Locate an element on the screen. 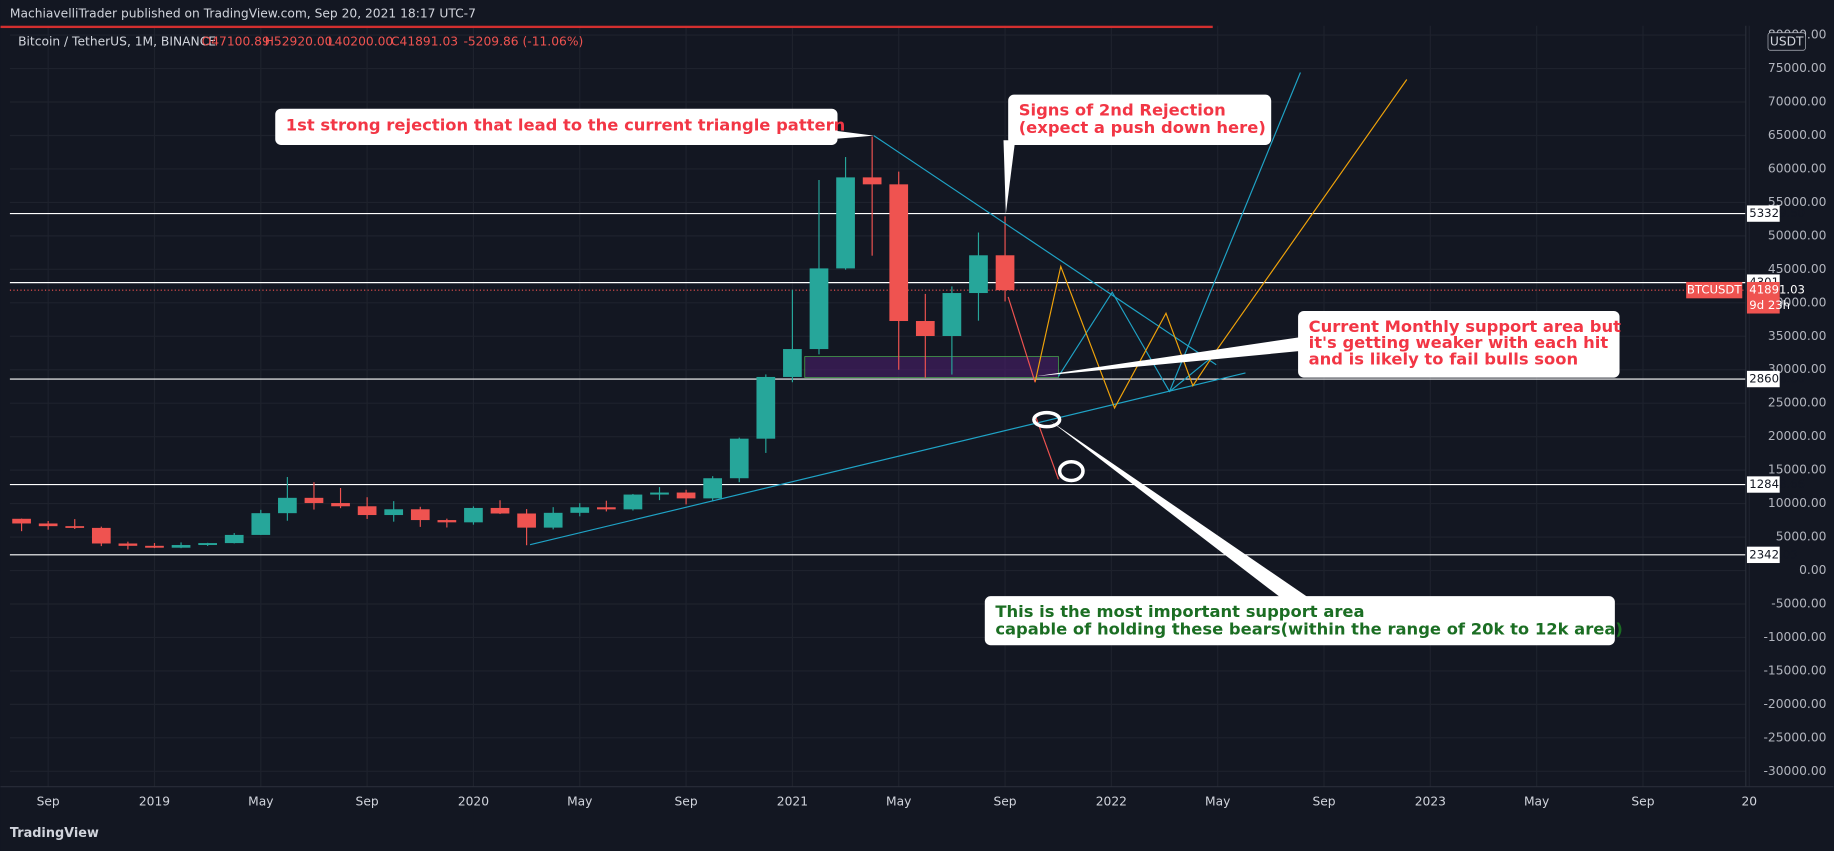 This screenshot has height=851, width=1834. high: H52920.00 is located at coordinates (299, 42).